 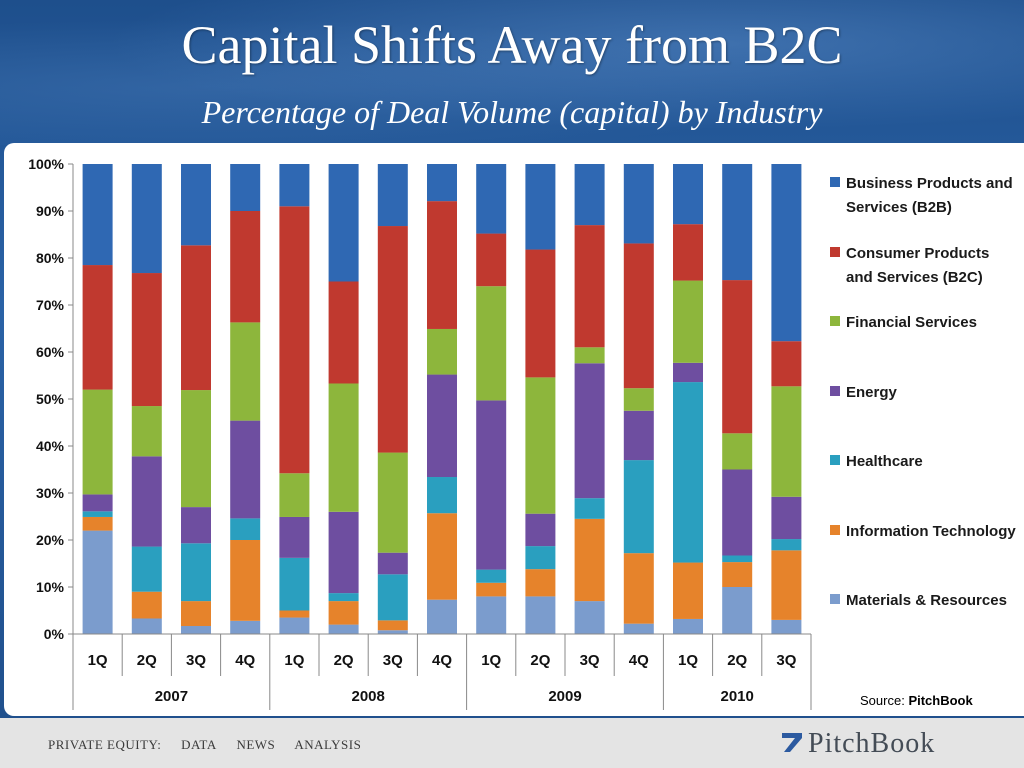 I want to click on y-tick-label: 40%, so click(x=50, y=446).